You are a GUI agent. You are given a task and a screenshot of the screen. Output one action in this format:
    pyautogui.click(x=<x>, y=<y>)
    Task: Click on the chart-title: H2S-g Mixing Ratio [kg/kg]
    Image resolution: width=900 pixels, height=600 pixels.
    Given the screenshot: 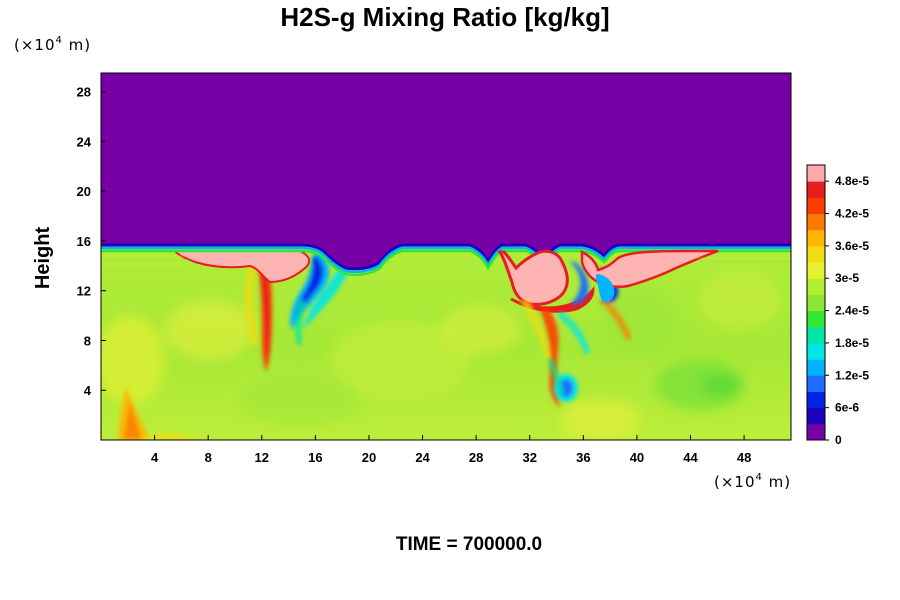 What is the action you would take?
    pyautogui.click(x=444, y=17)
    